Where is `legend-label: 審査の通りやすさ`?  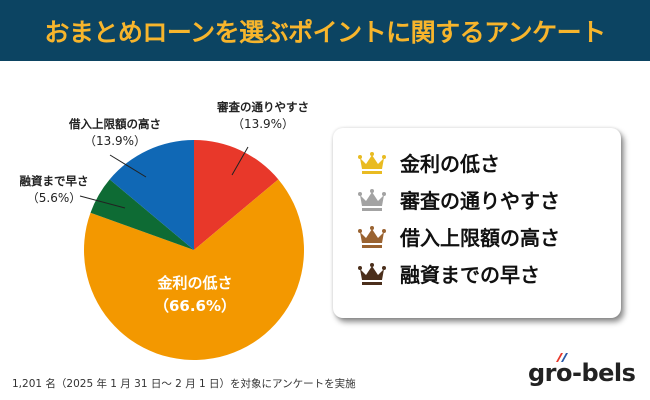
legend-label: 審査の通りやすさ is located at coordinates (480, 201).